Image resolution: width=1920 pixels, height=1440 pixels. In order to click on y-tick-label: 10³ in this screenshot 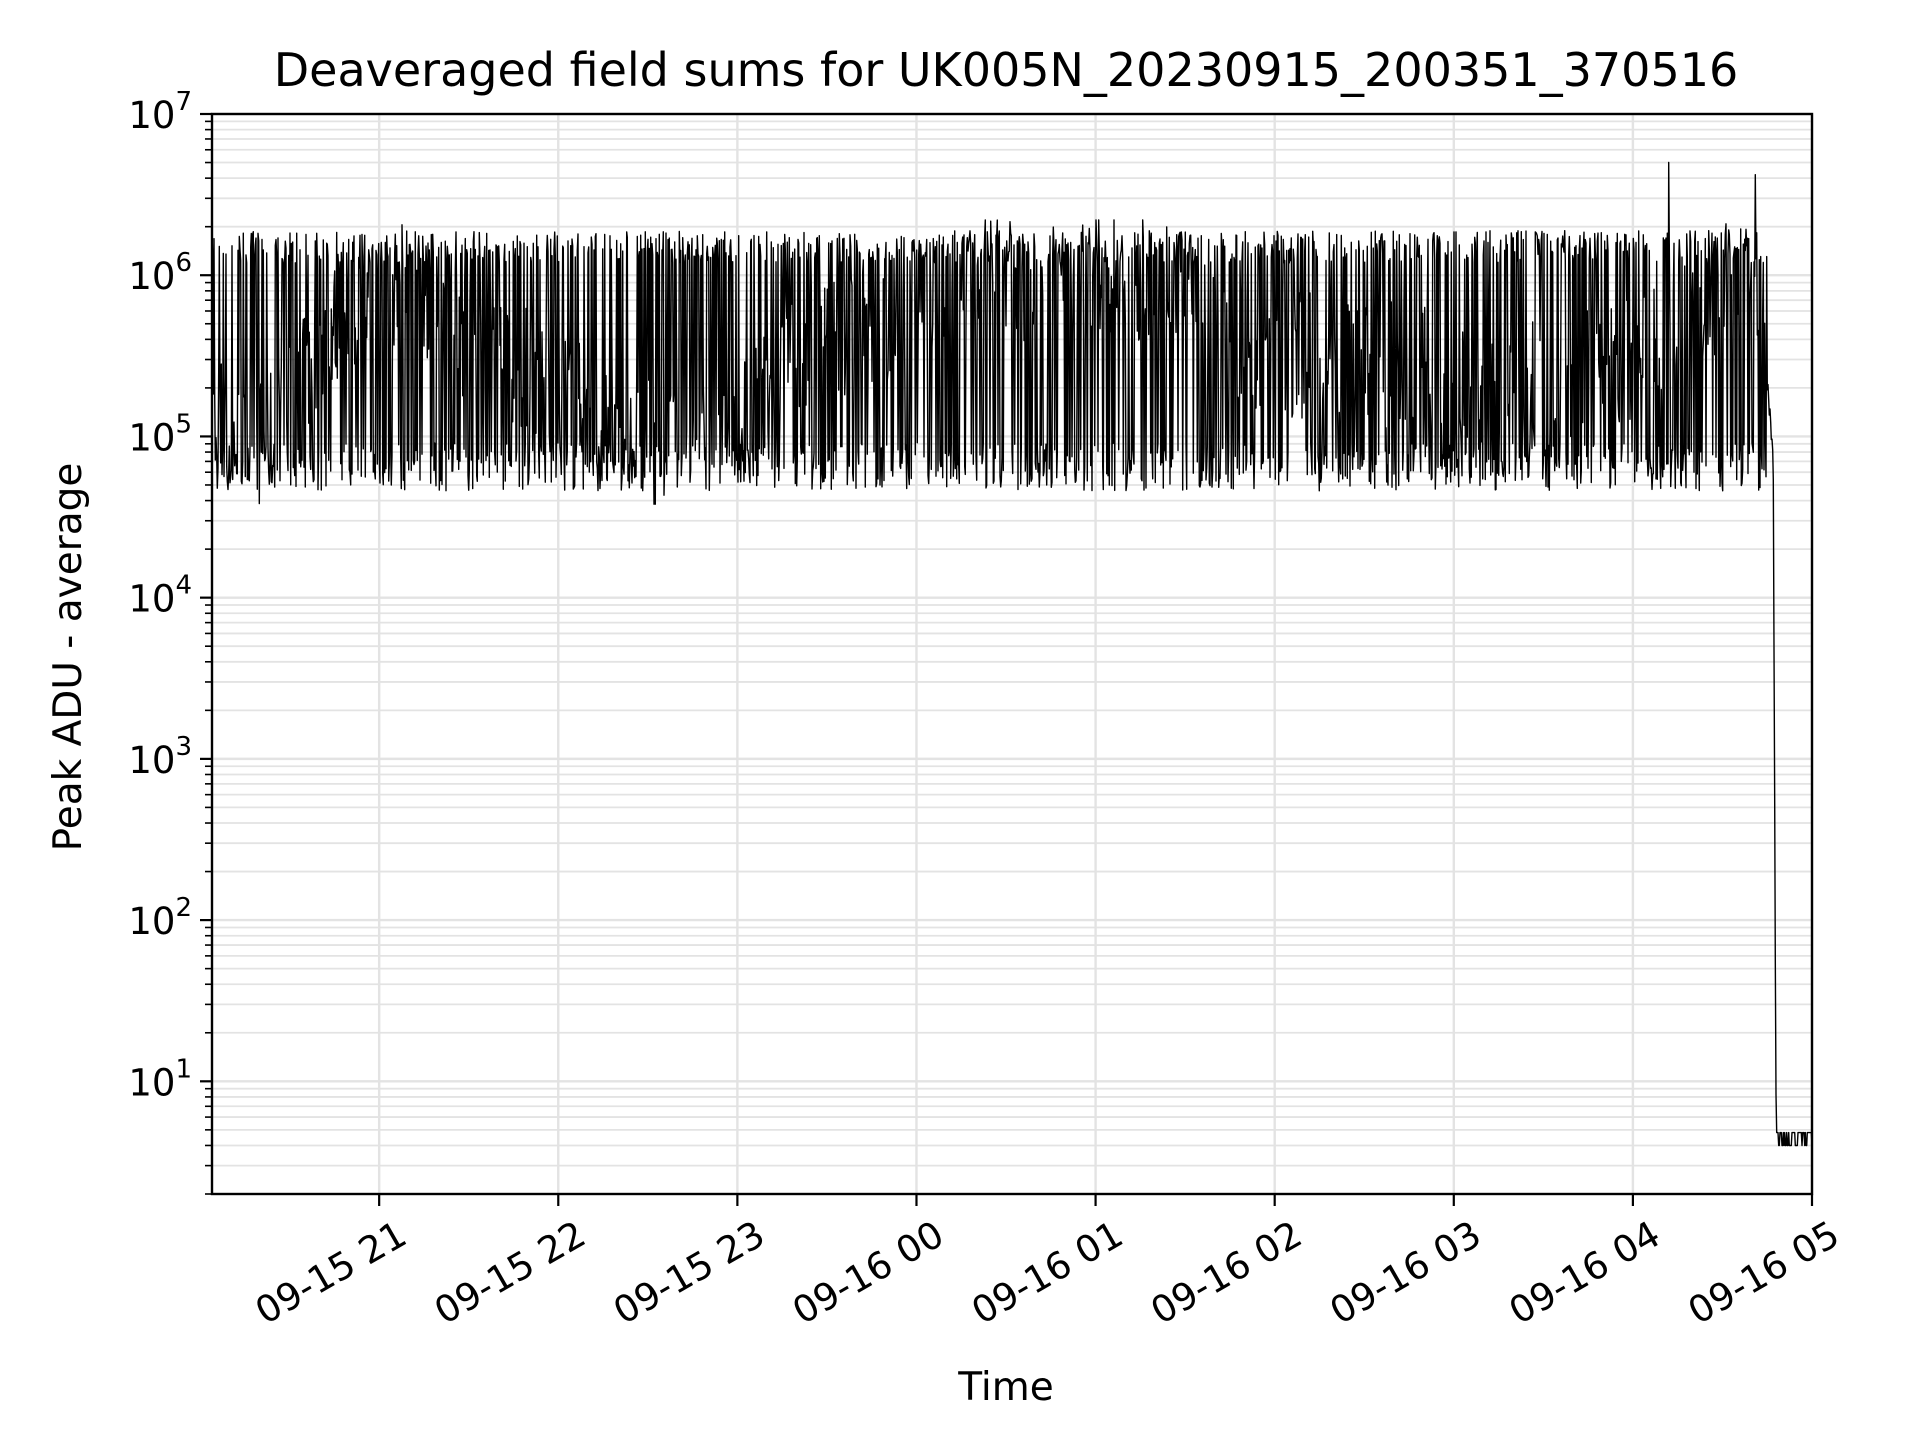, I will do `click(160, 757)`.